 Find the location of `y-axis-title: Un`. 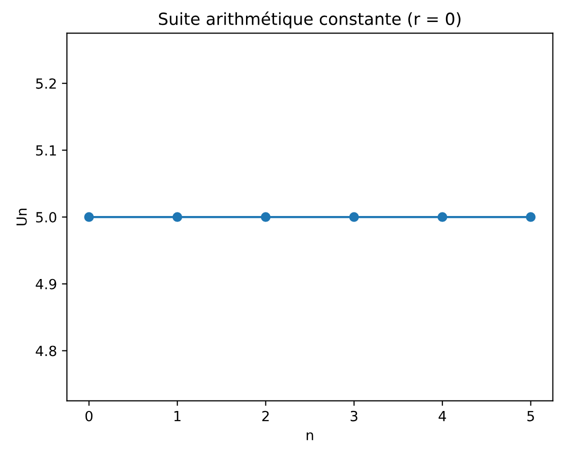

y-axis-title: Un is located at coordinates (21, 217).